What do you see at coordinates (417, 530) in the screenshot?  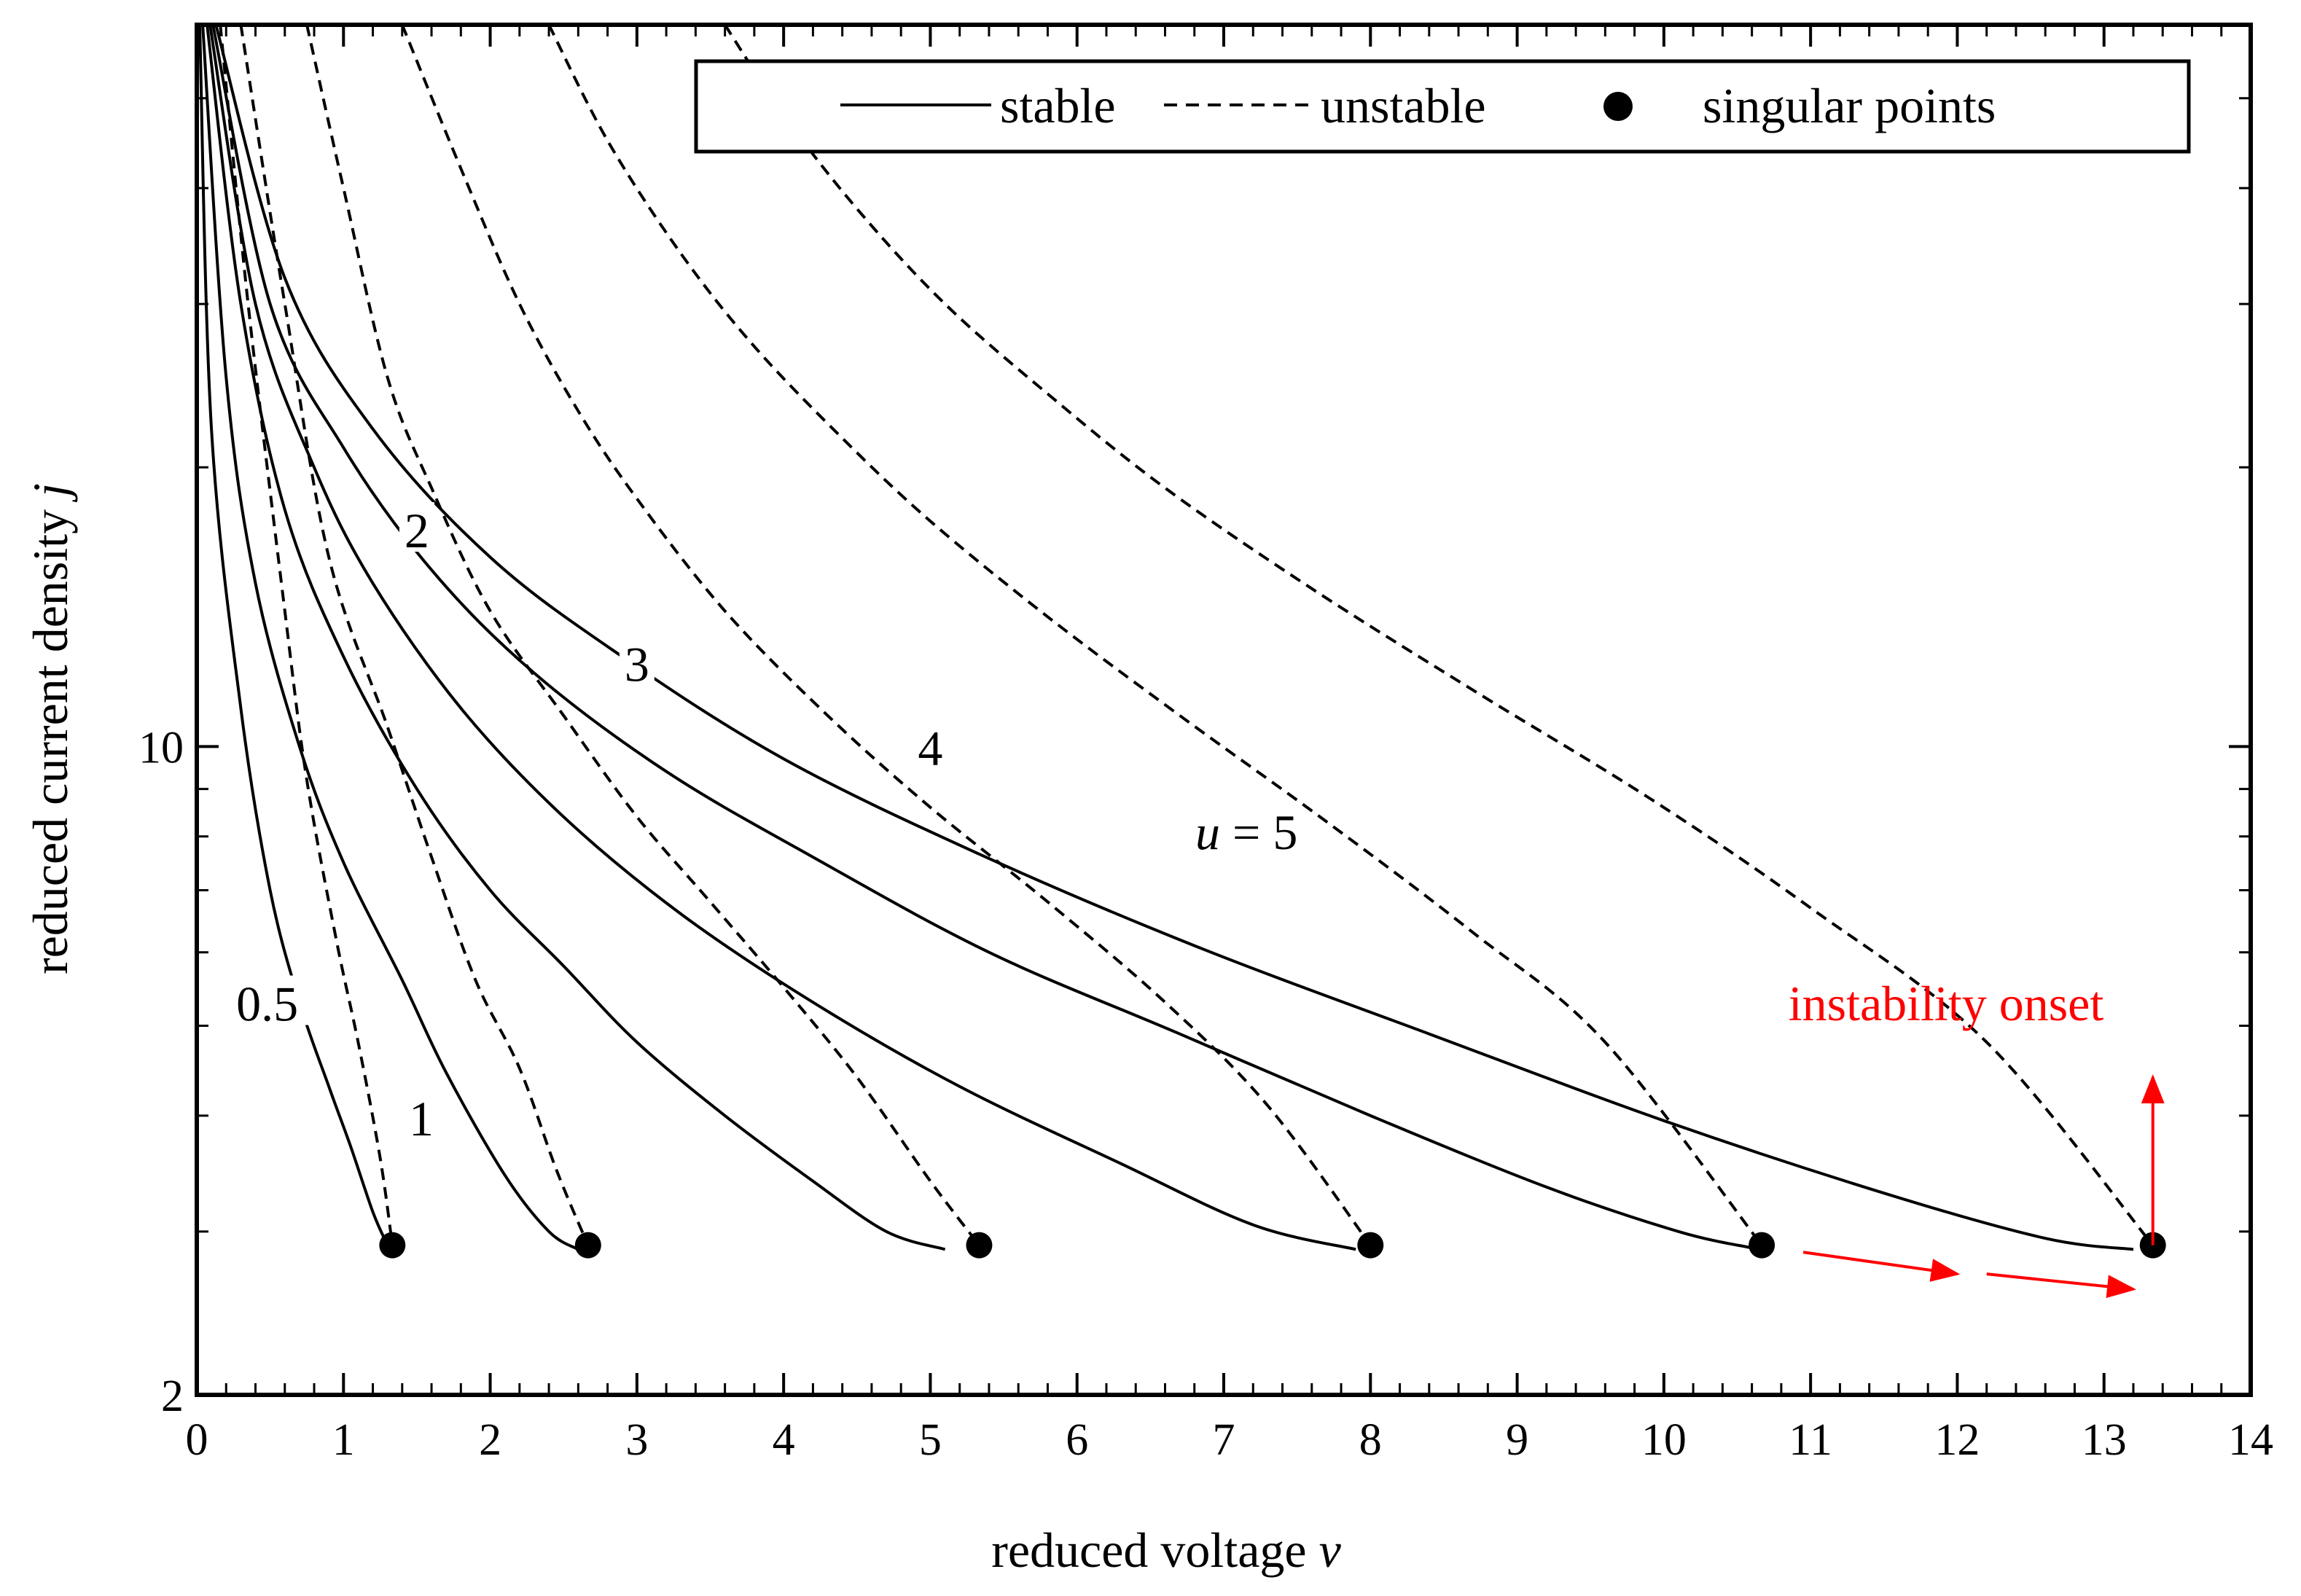 I see `curve-label: 2` at bounding box center [417, 530].